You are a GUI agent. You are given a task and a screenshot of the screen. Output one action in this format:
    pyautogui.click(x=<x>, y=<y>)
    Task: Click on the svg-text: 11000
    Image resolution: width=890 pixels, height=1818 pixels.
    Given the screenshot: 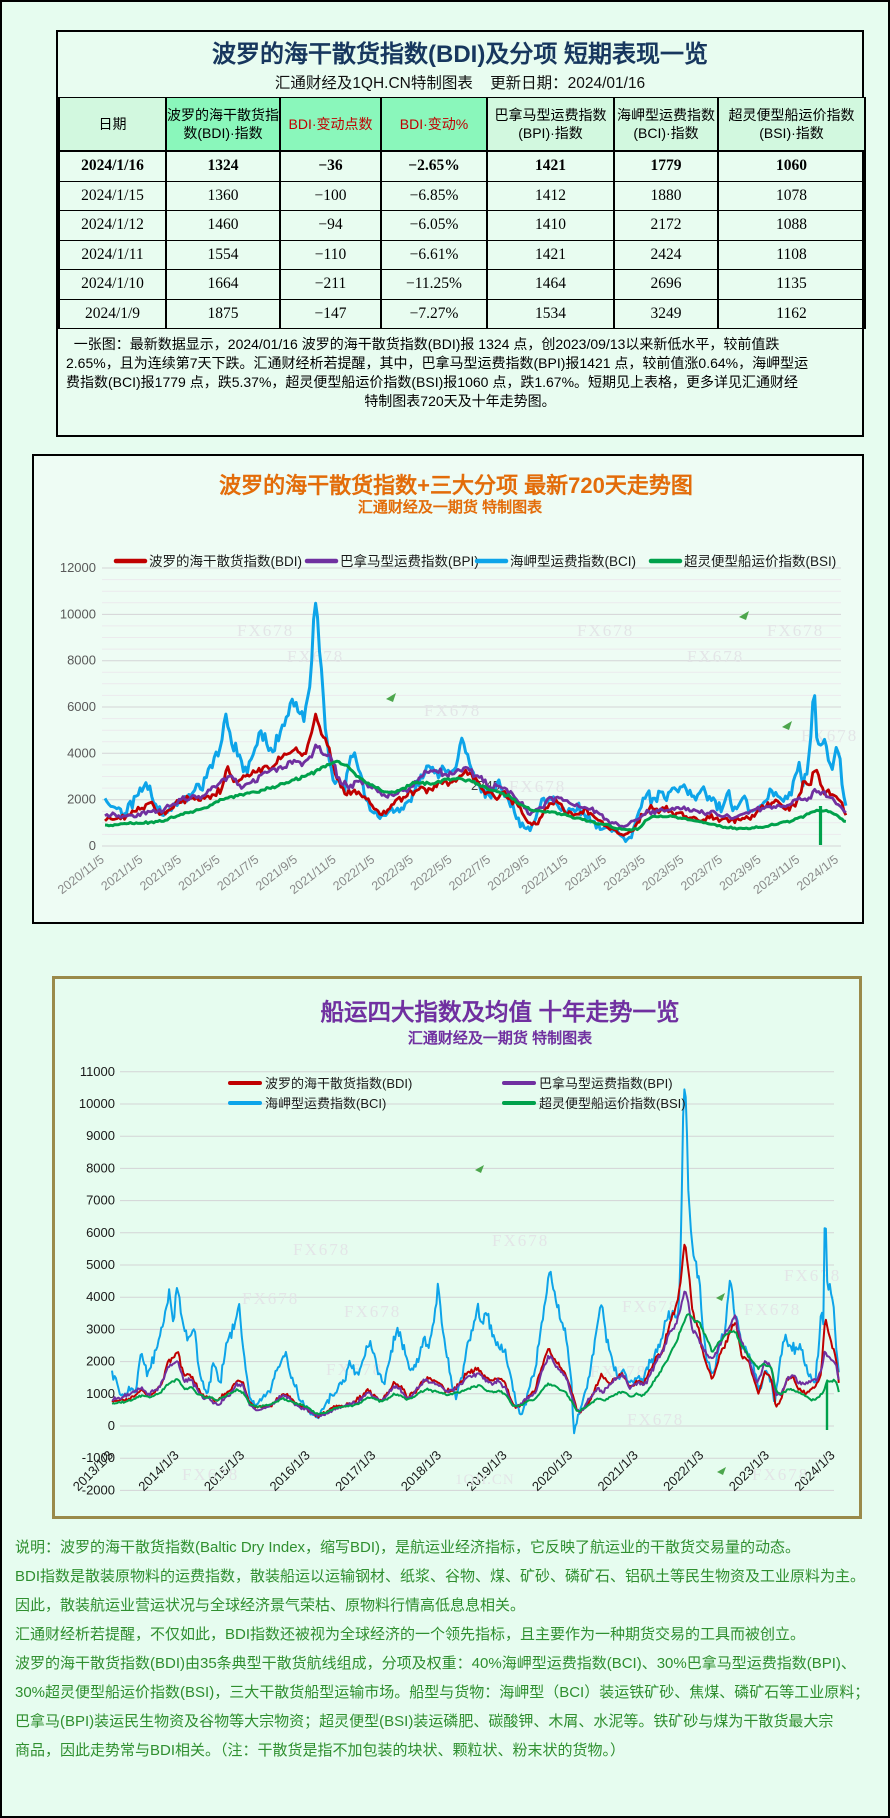 What is the action you would take?
    pyautogui.click(x=97, y=1071)
    